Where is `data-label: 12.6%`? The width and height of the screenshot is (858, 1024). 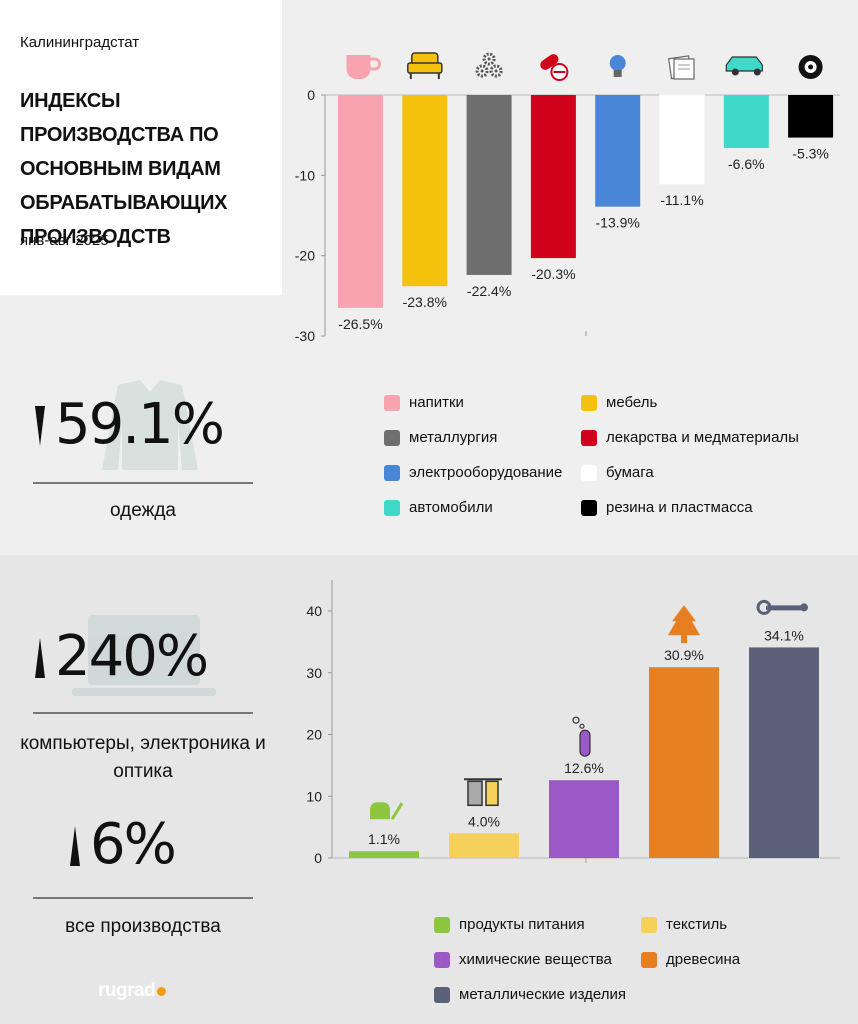 data-label: 12.6% is located at coordinates (584, 768).